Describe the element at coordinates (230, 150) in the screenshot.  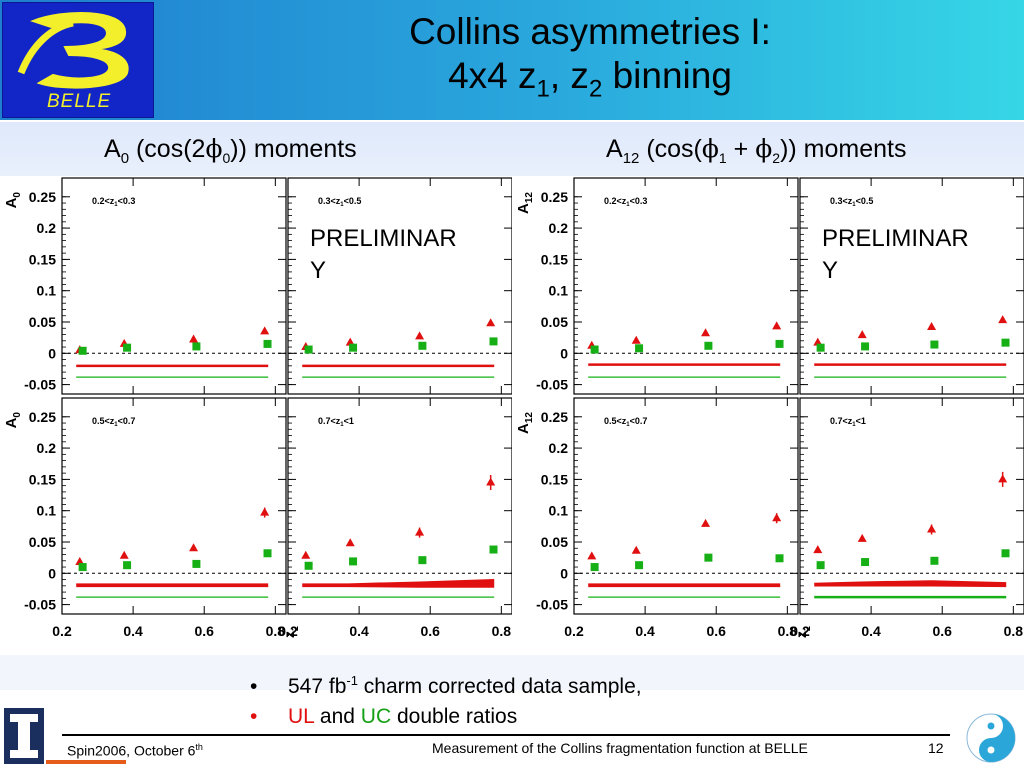
I see `left-section-title: A0 (cos(2ϕ0)) moments` at that location.